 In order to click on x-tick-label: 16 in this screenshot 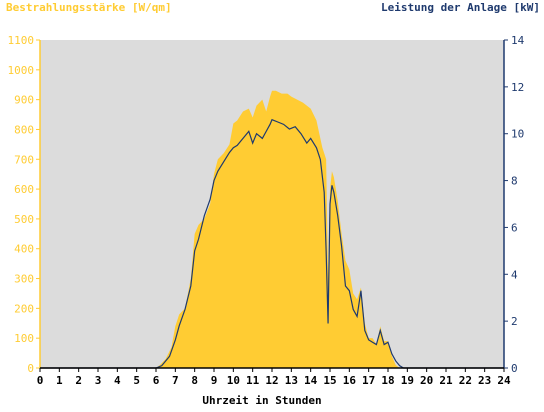, I will do `click(350, 380)`.